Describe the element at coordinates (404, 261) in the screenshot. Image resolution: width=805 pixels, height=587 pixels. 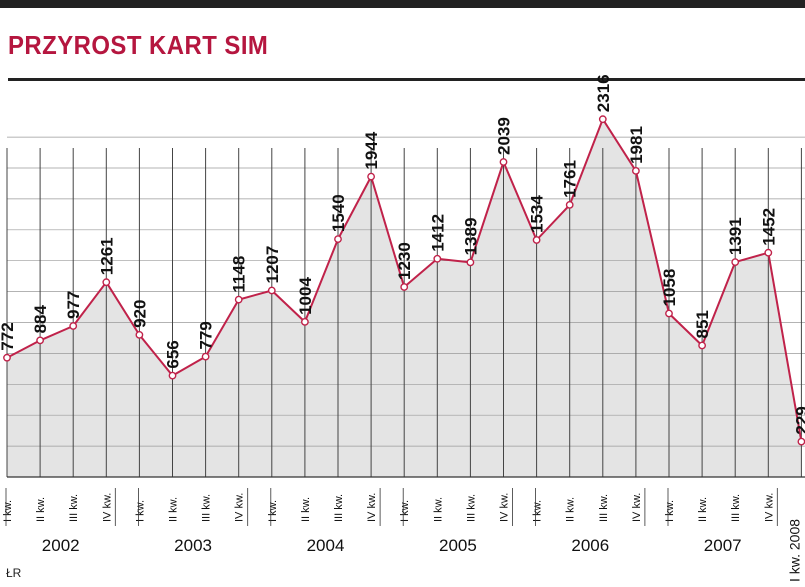
I see `data-label: 1230` at that location.